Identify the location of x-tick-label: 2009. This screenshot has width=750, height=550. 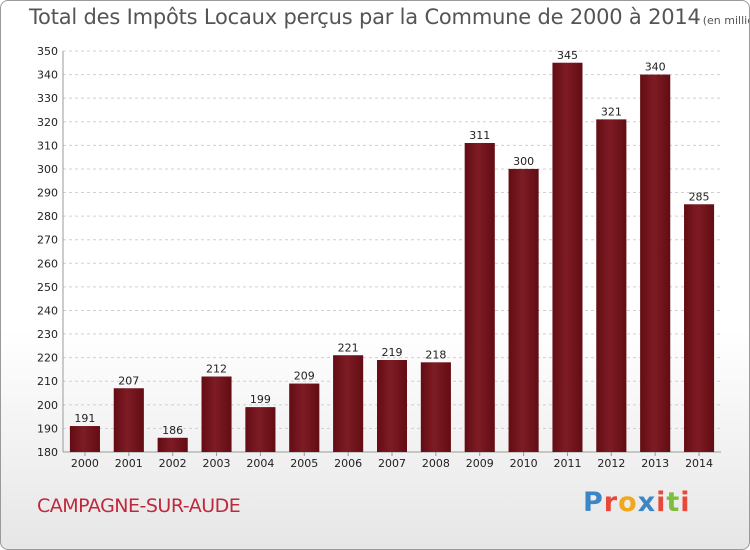
(480, 463).